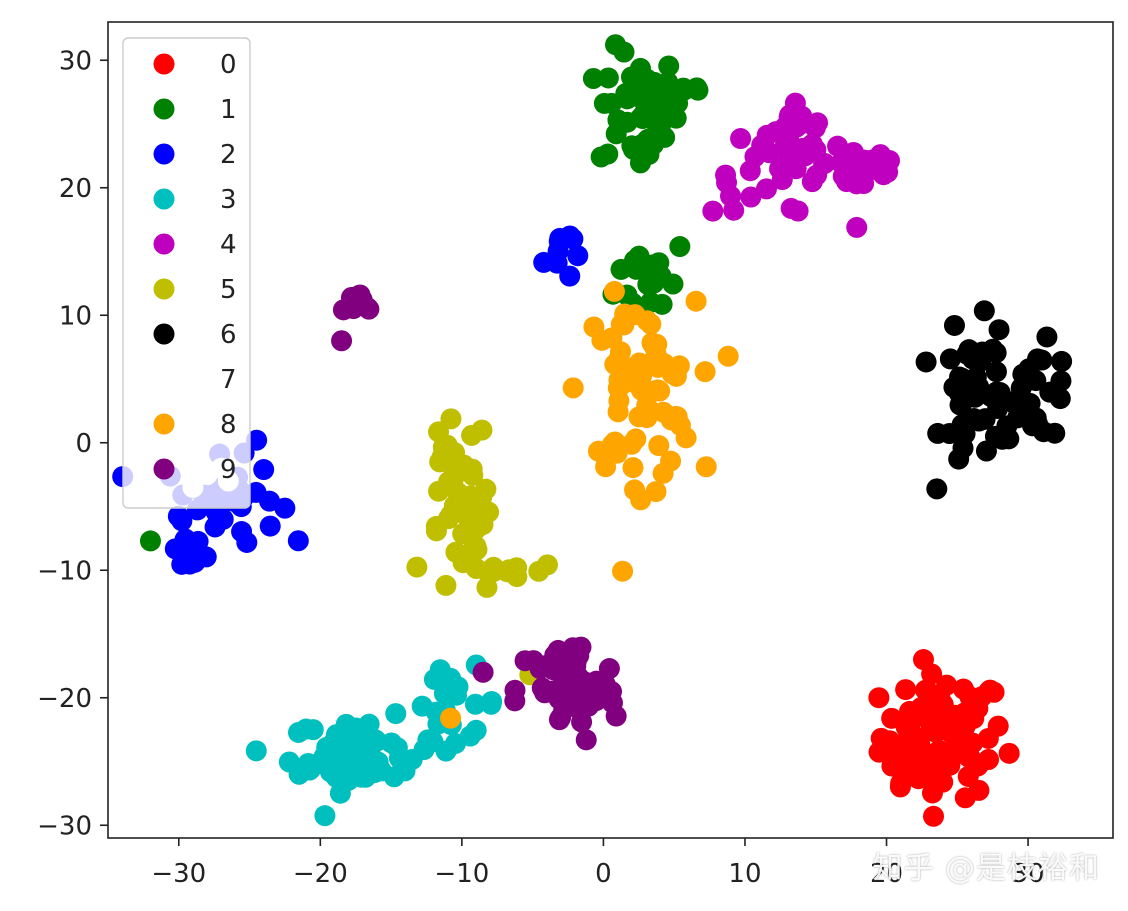  Describe the element at coordinates (64, 571) in the screenshot. I see `y-tick-label: −10` at that location.